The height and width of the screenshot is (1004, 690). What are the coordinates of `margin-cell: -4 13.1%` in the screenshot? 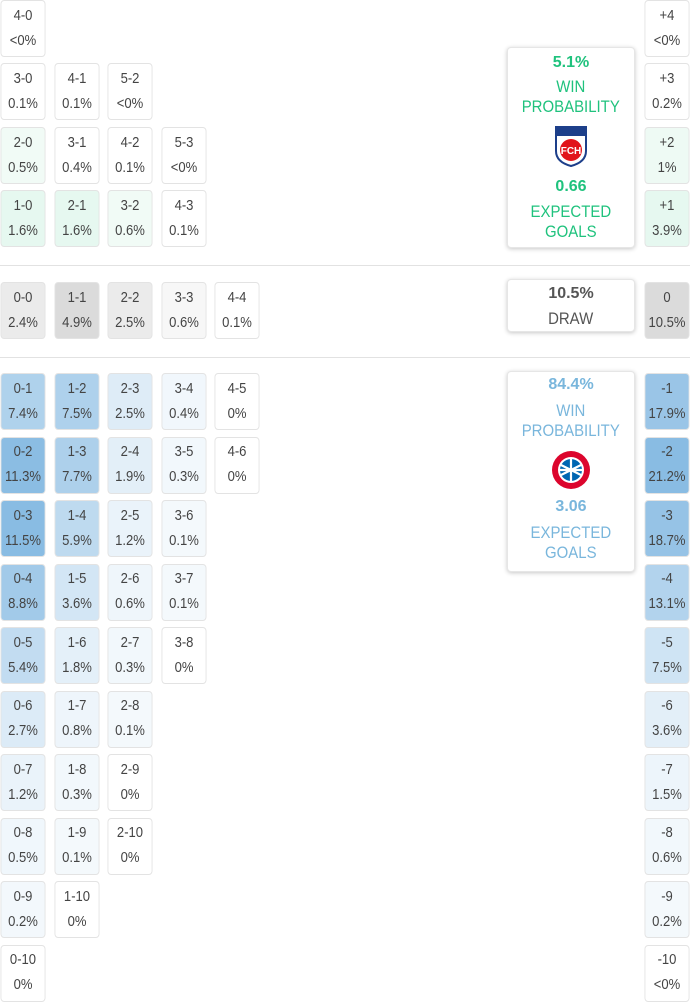 It's located at (667, 592).